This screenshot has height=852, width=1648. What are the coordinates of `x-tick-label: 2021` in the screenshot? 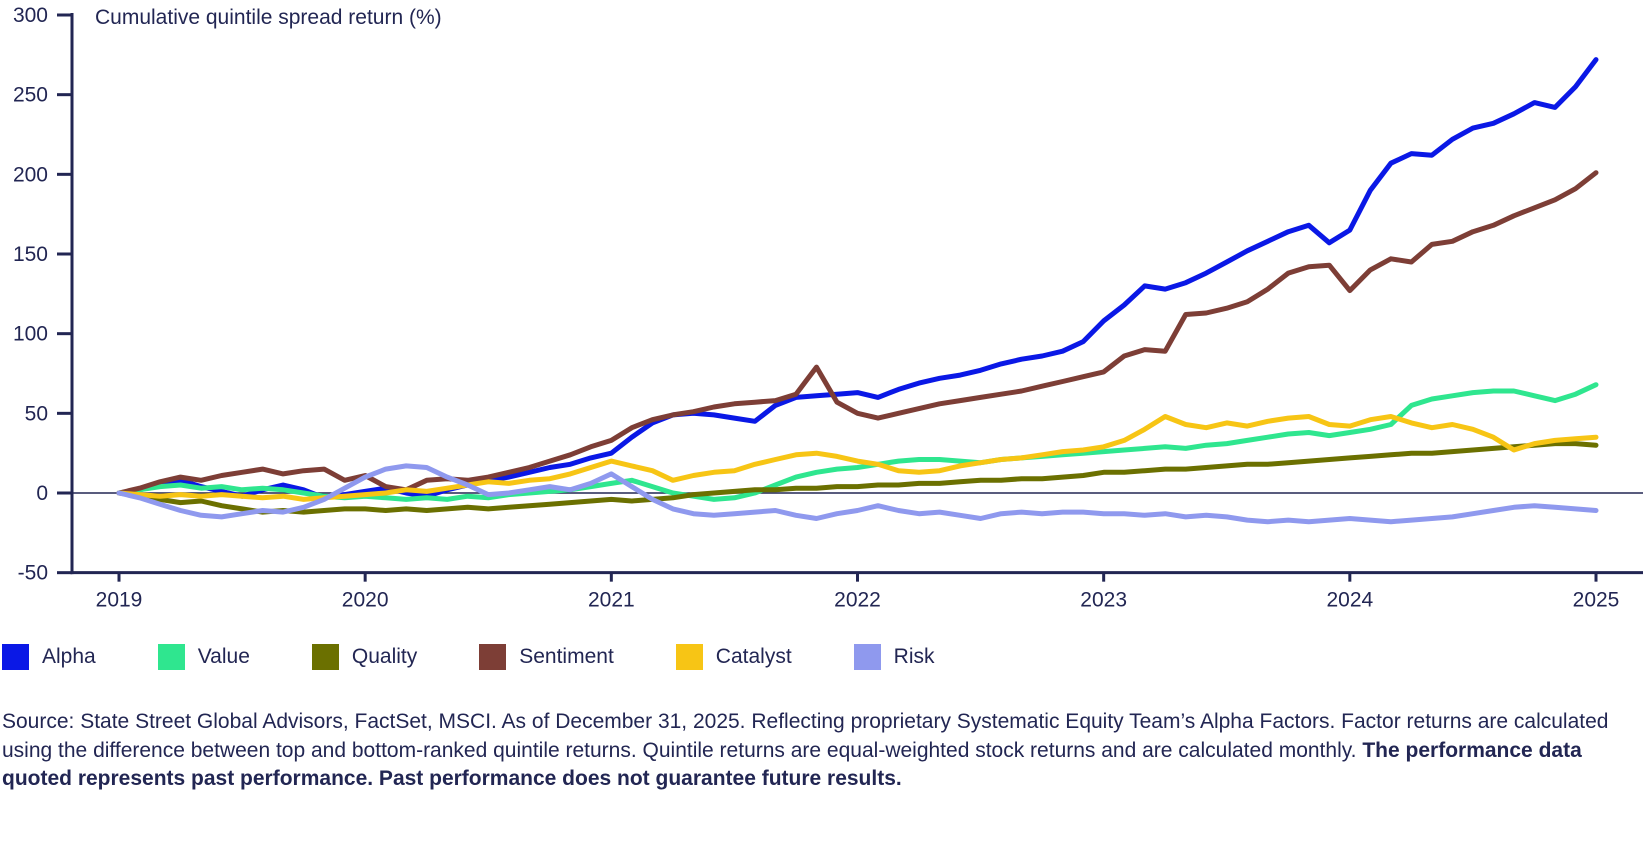 It's located at (611, 600).